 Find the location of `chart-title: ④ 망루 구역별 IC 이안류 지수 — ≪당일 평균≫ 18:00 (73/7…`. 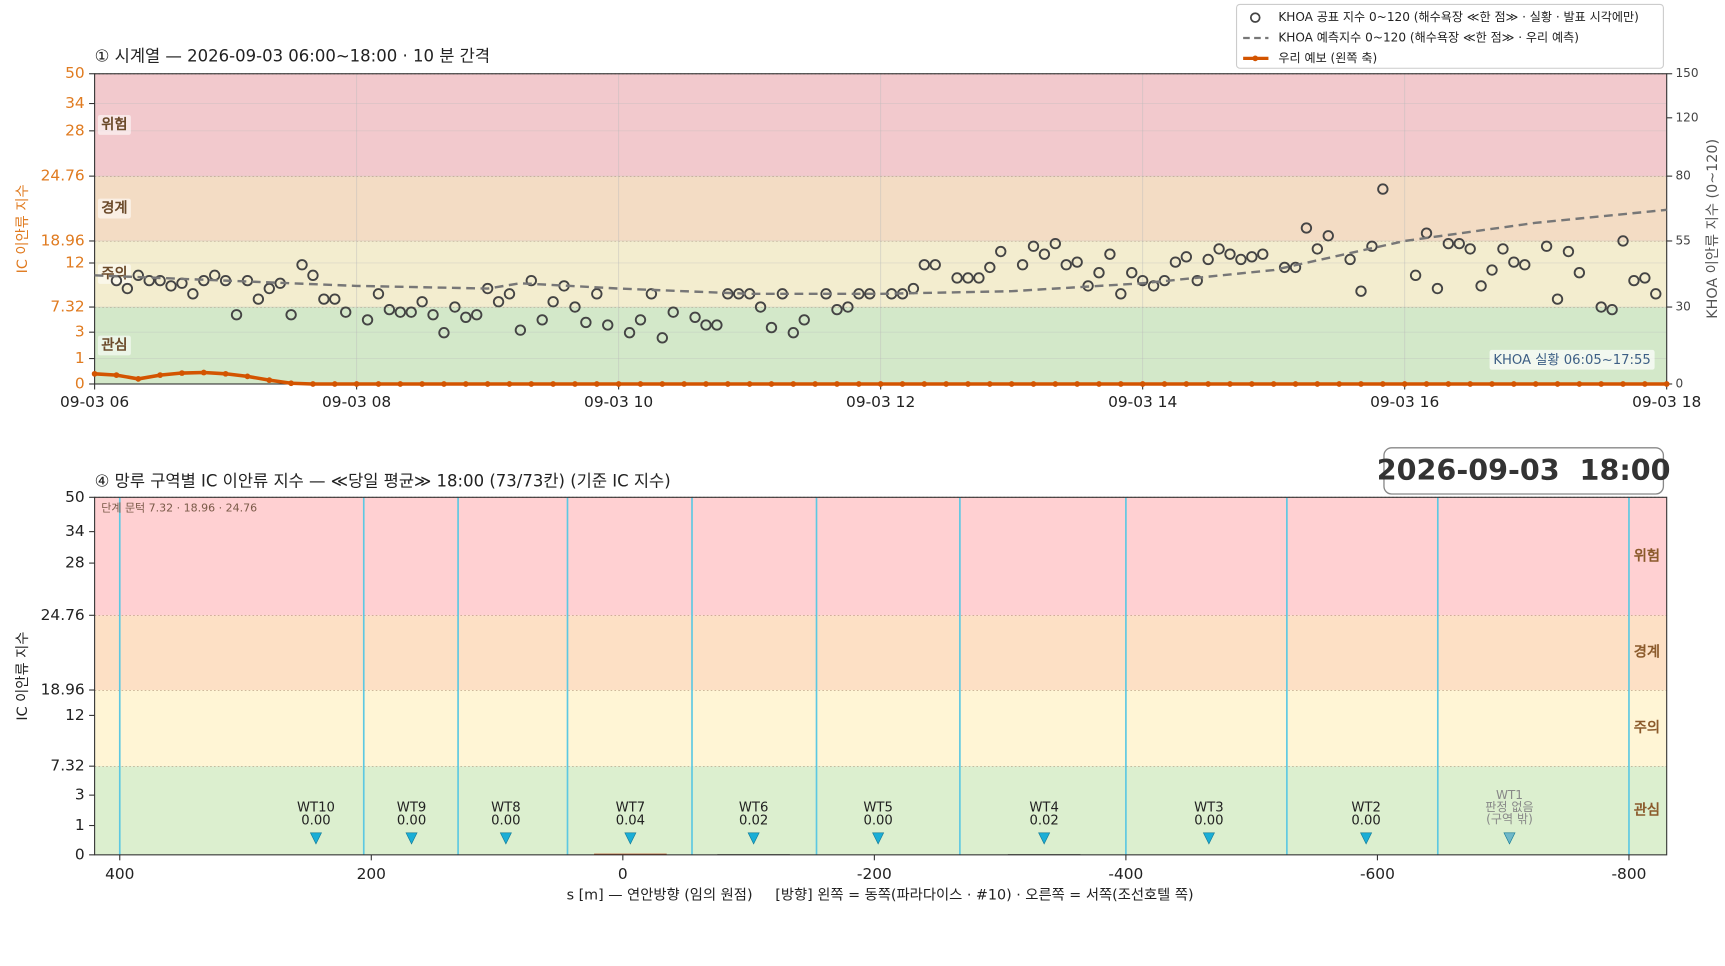

chart-title: ④ 망루 구역별 IC 이안류 지수 — ≪당일 평균≫ 18:00 (73/7… is located at coordinates (383, 480).